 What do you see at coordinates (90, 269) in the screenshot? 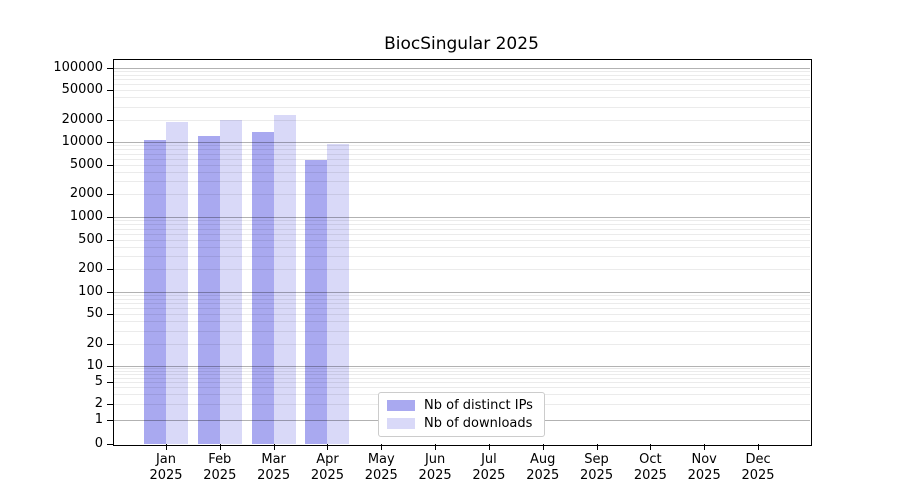
I see `y-tick-label: 200` at bounding box center [90, 269].